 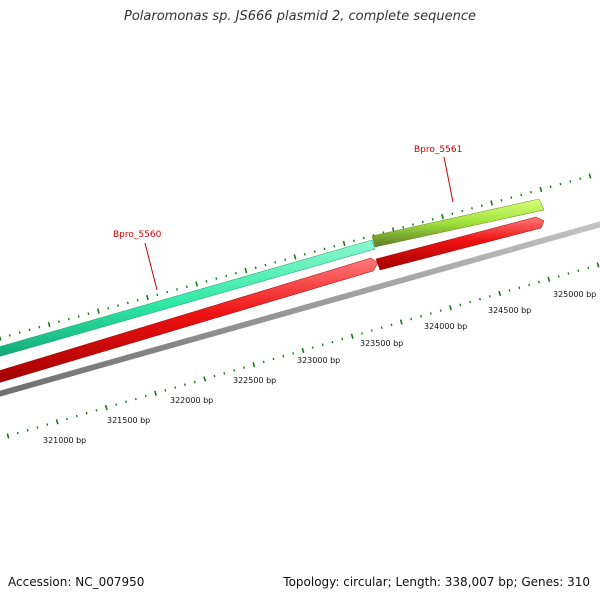 What do you see at coordinates (76, 582) in the screenshot?
I see `accession-label: Accession: NC_007950` at bounding box center [76, 582].